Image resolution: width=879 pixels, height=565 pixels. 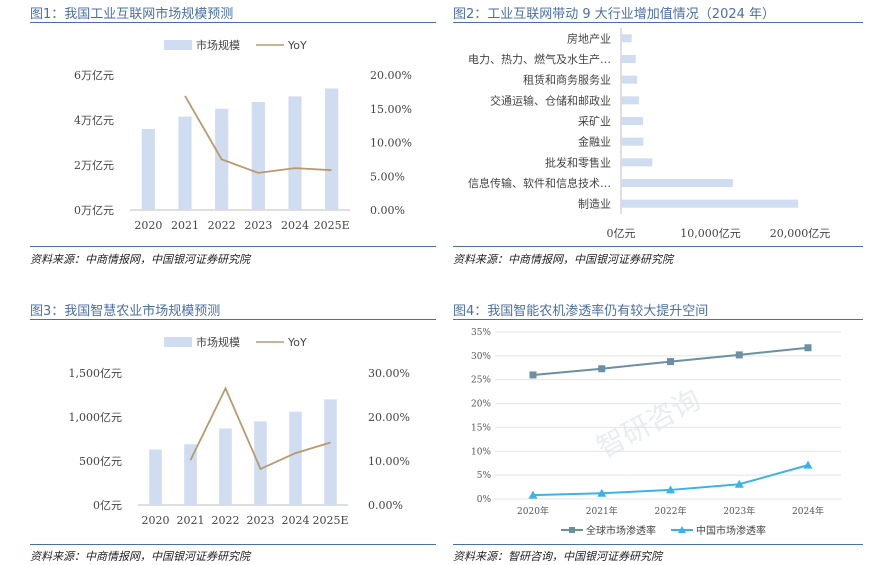 What do you see at coordinates (800, 233) in the screenshot?
I see `x-tick-label: 20,000亿元` at bounding box center [800, 233].